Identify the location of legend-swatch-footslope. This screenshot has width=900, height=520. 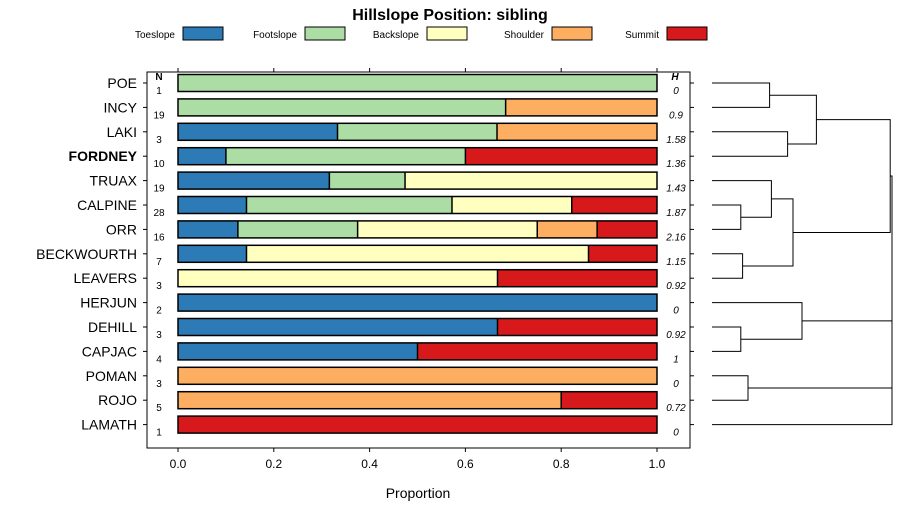
(325, 33).